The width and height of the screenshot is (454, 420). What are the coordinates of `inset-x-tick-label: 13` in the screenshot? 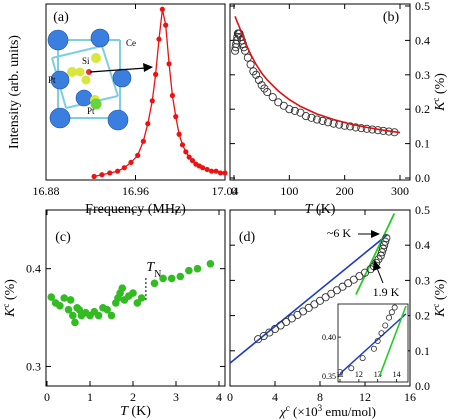 It's located at (378, 374).